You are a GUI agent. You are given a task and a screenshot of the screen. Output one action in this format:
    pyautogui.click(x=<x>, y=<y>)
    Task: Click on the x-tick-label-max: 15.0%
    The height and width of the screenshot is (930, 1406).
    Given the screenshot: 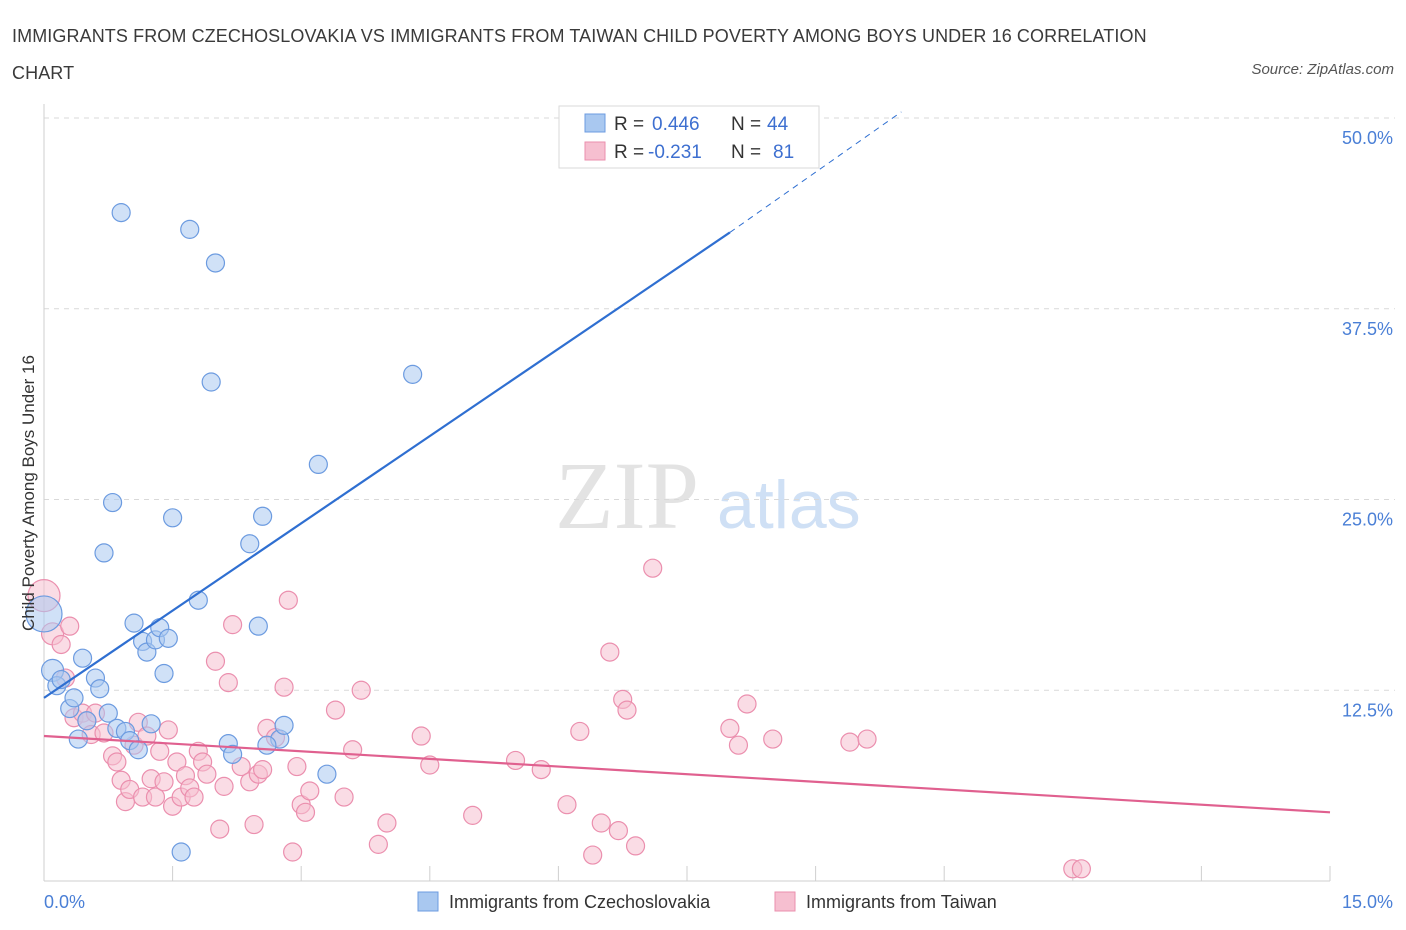 What is the action you would take?
    pyautogui.click(x=1367, y=902)
    